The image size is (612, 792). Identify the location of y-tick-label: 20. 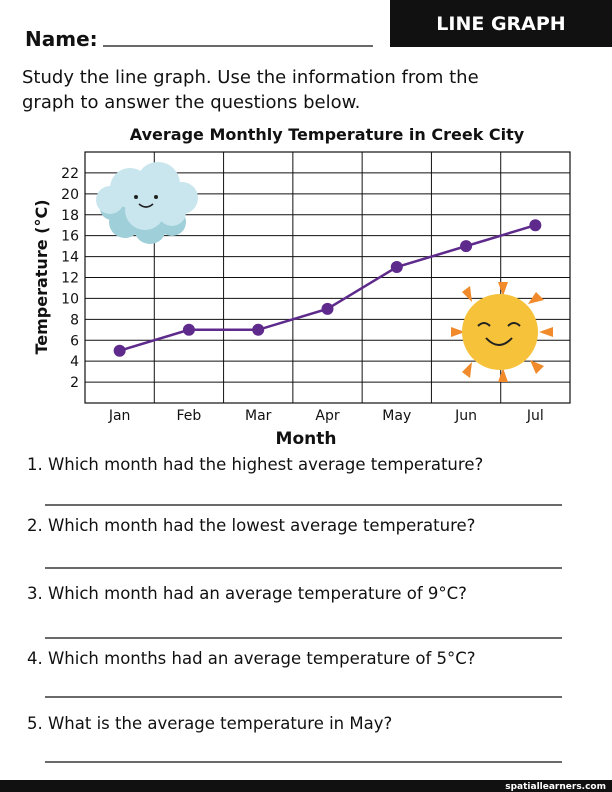
(70, 195).